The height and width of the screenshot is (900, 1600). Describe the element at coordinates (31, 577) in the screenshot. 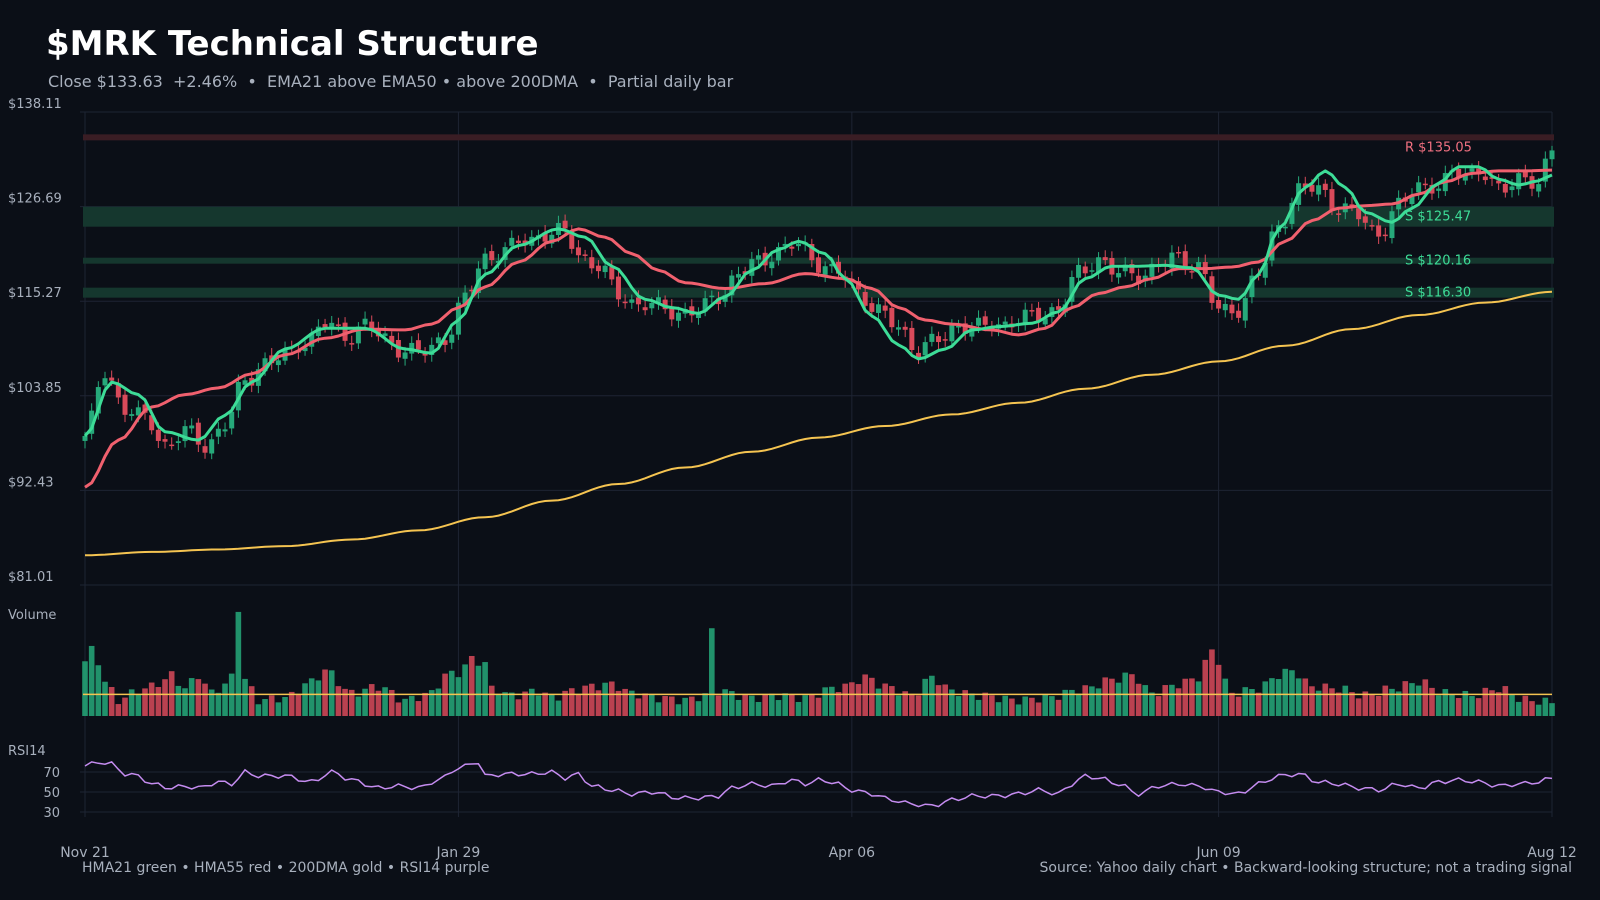

I see `price-tick-label: $81.01` at that location.